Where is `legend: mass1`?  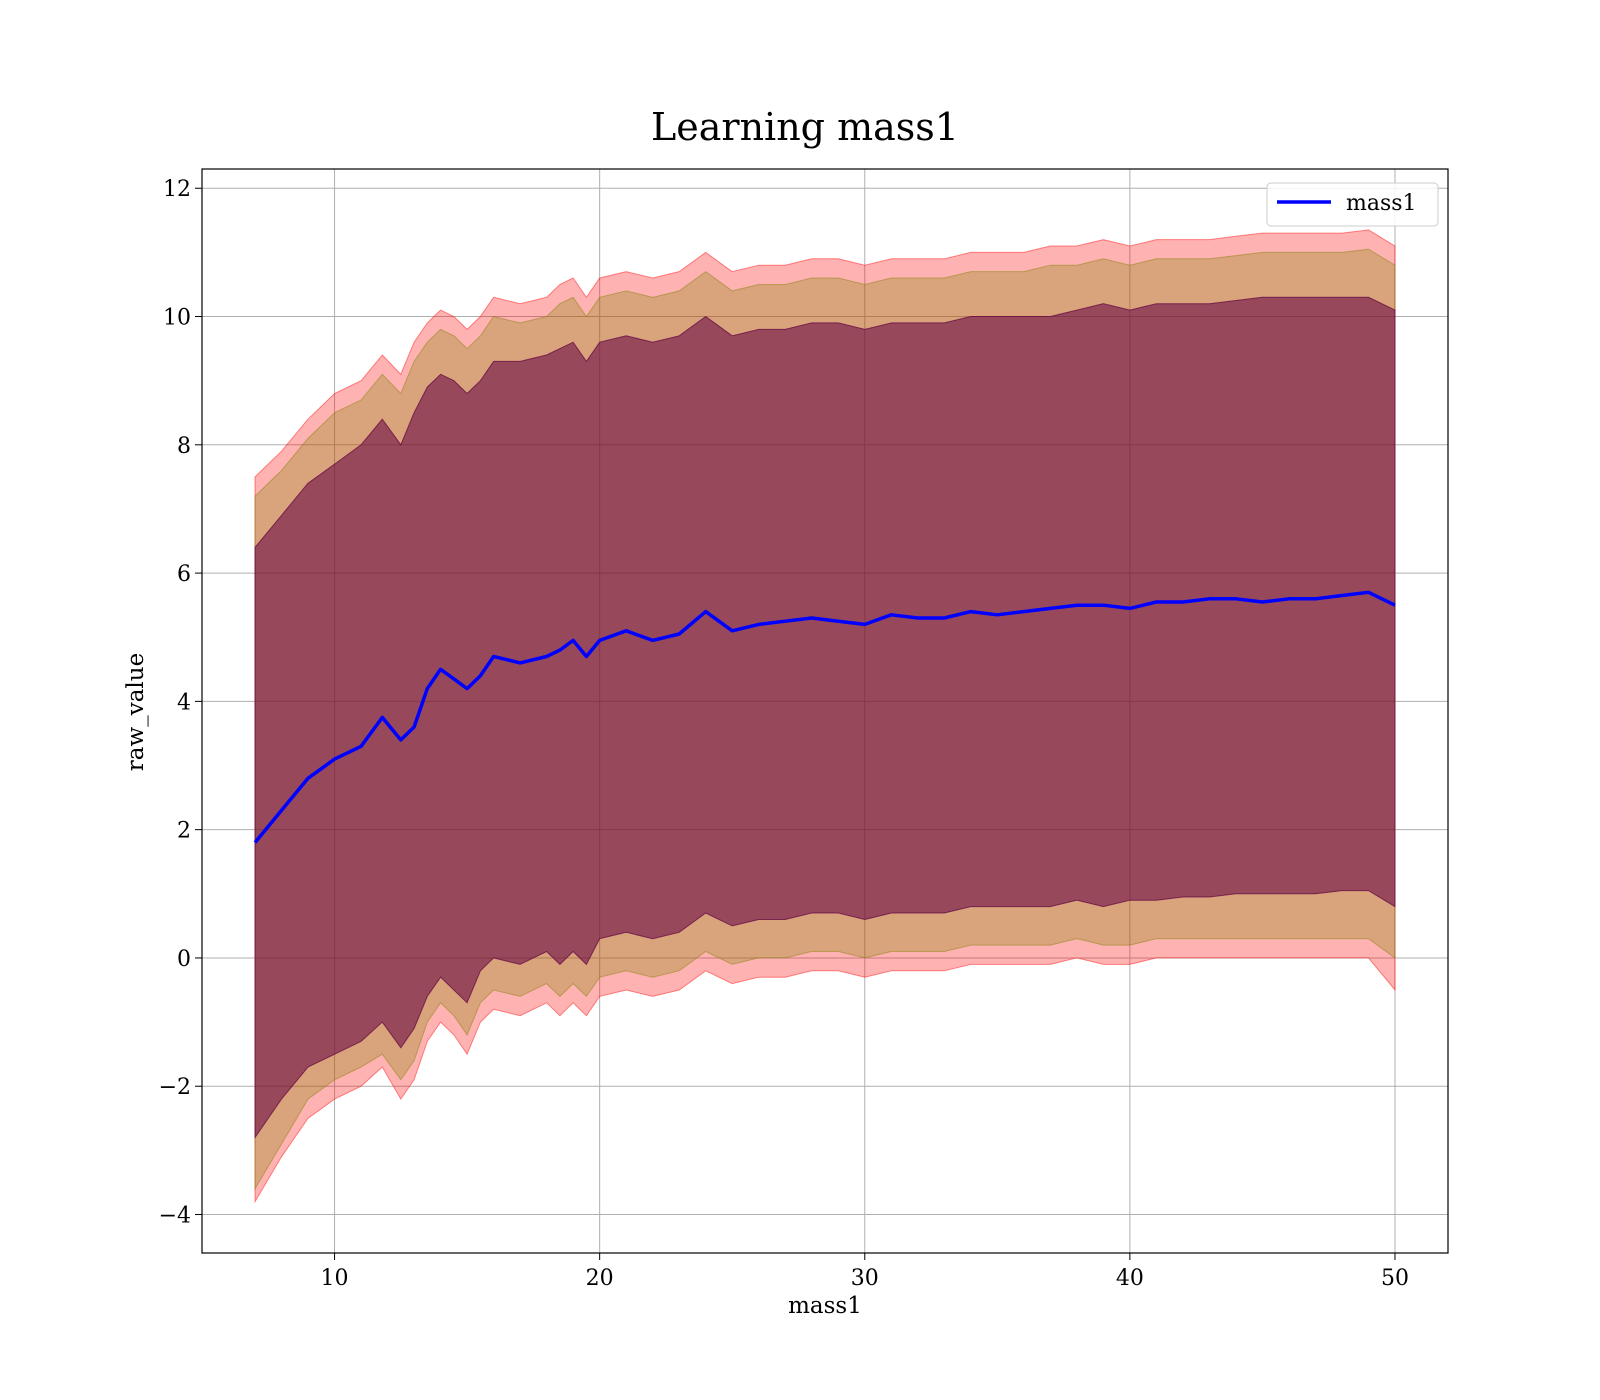 legend: mass1 is located at coordinates (1352, 204).